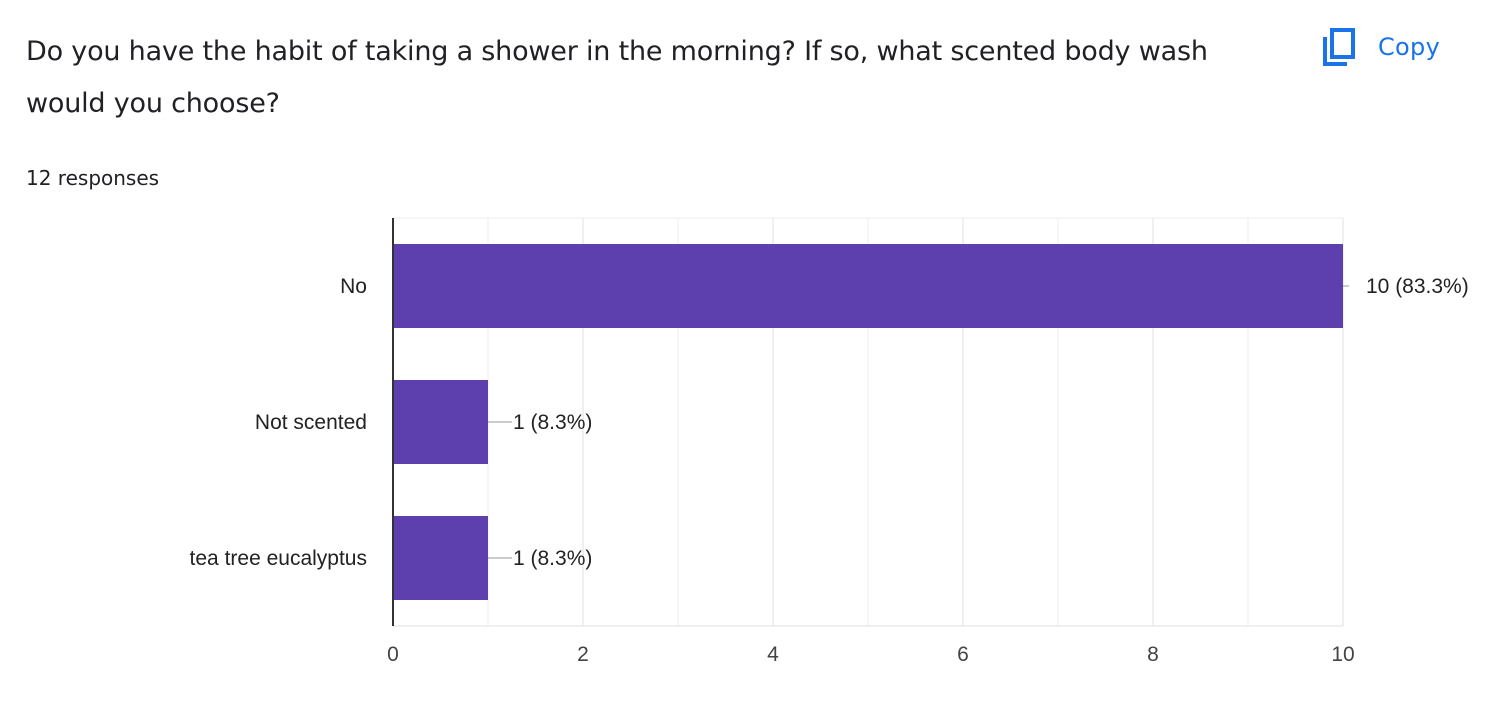 The image size is (1496, 726). What do you see at coordinates (583, 654) in the screenshot?
I see `x-tick-label: 2` at bounding box center [583, 654].